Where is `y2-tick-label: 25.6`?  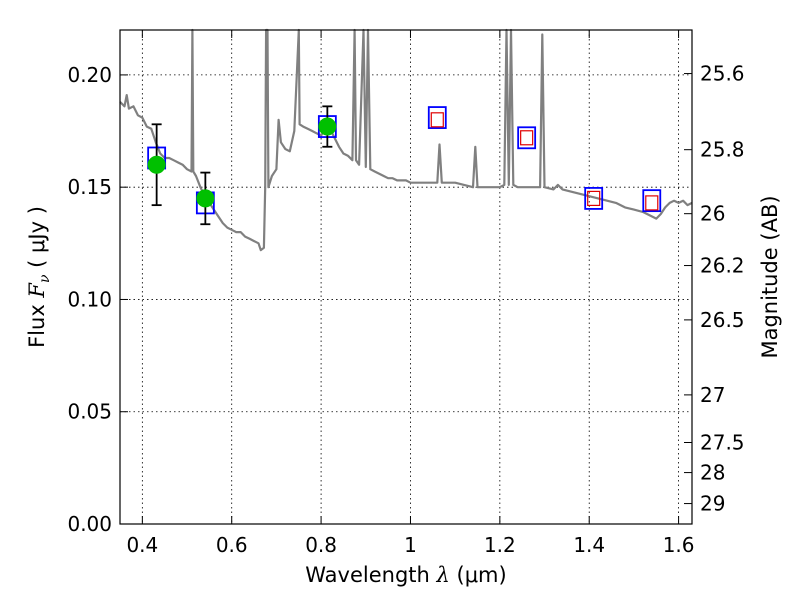 y2-tick-label: 25.6 is located at coordinates (722, 74).